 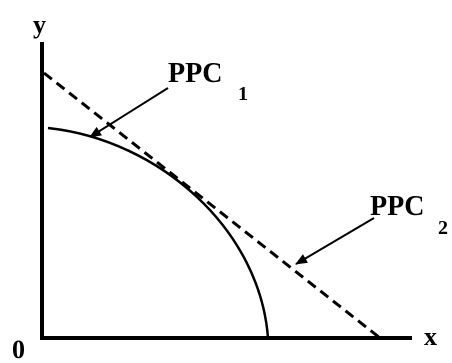 What do you see at coordinates (443, 228) in the screenshot?
I see `ppc2-subscript: 2` at bounding box center [443, 228].